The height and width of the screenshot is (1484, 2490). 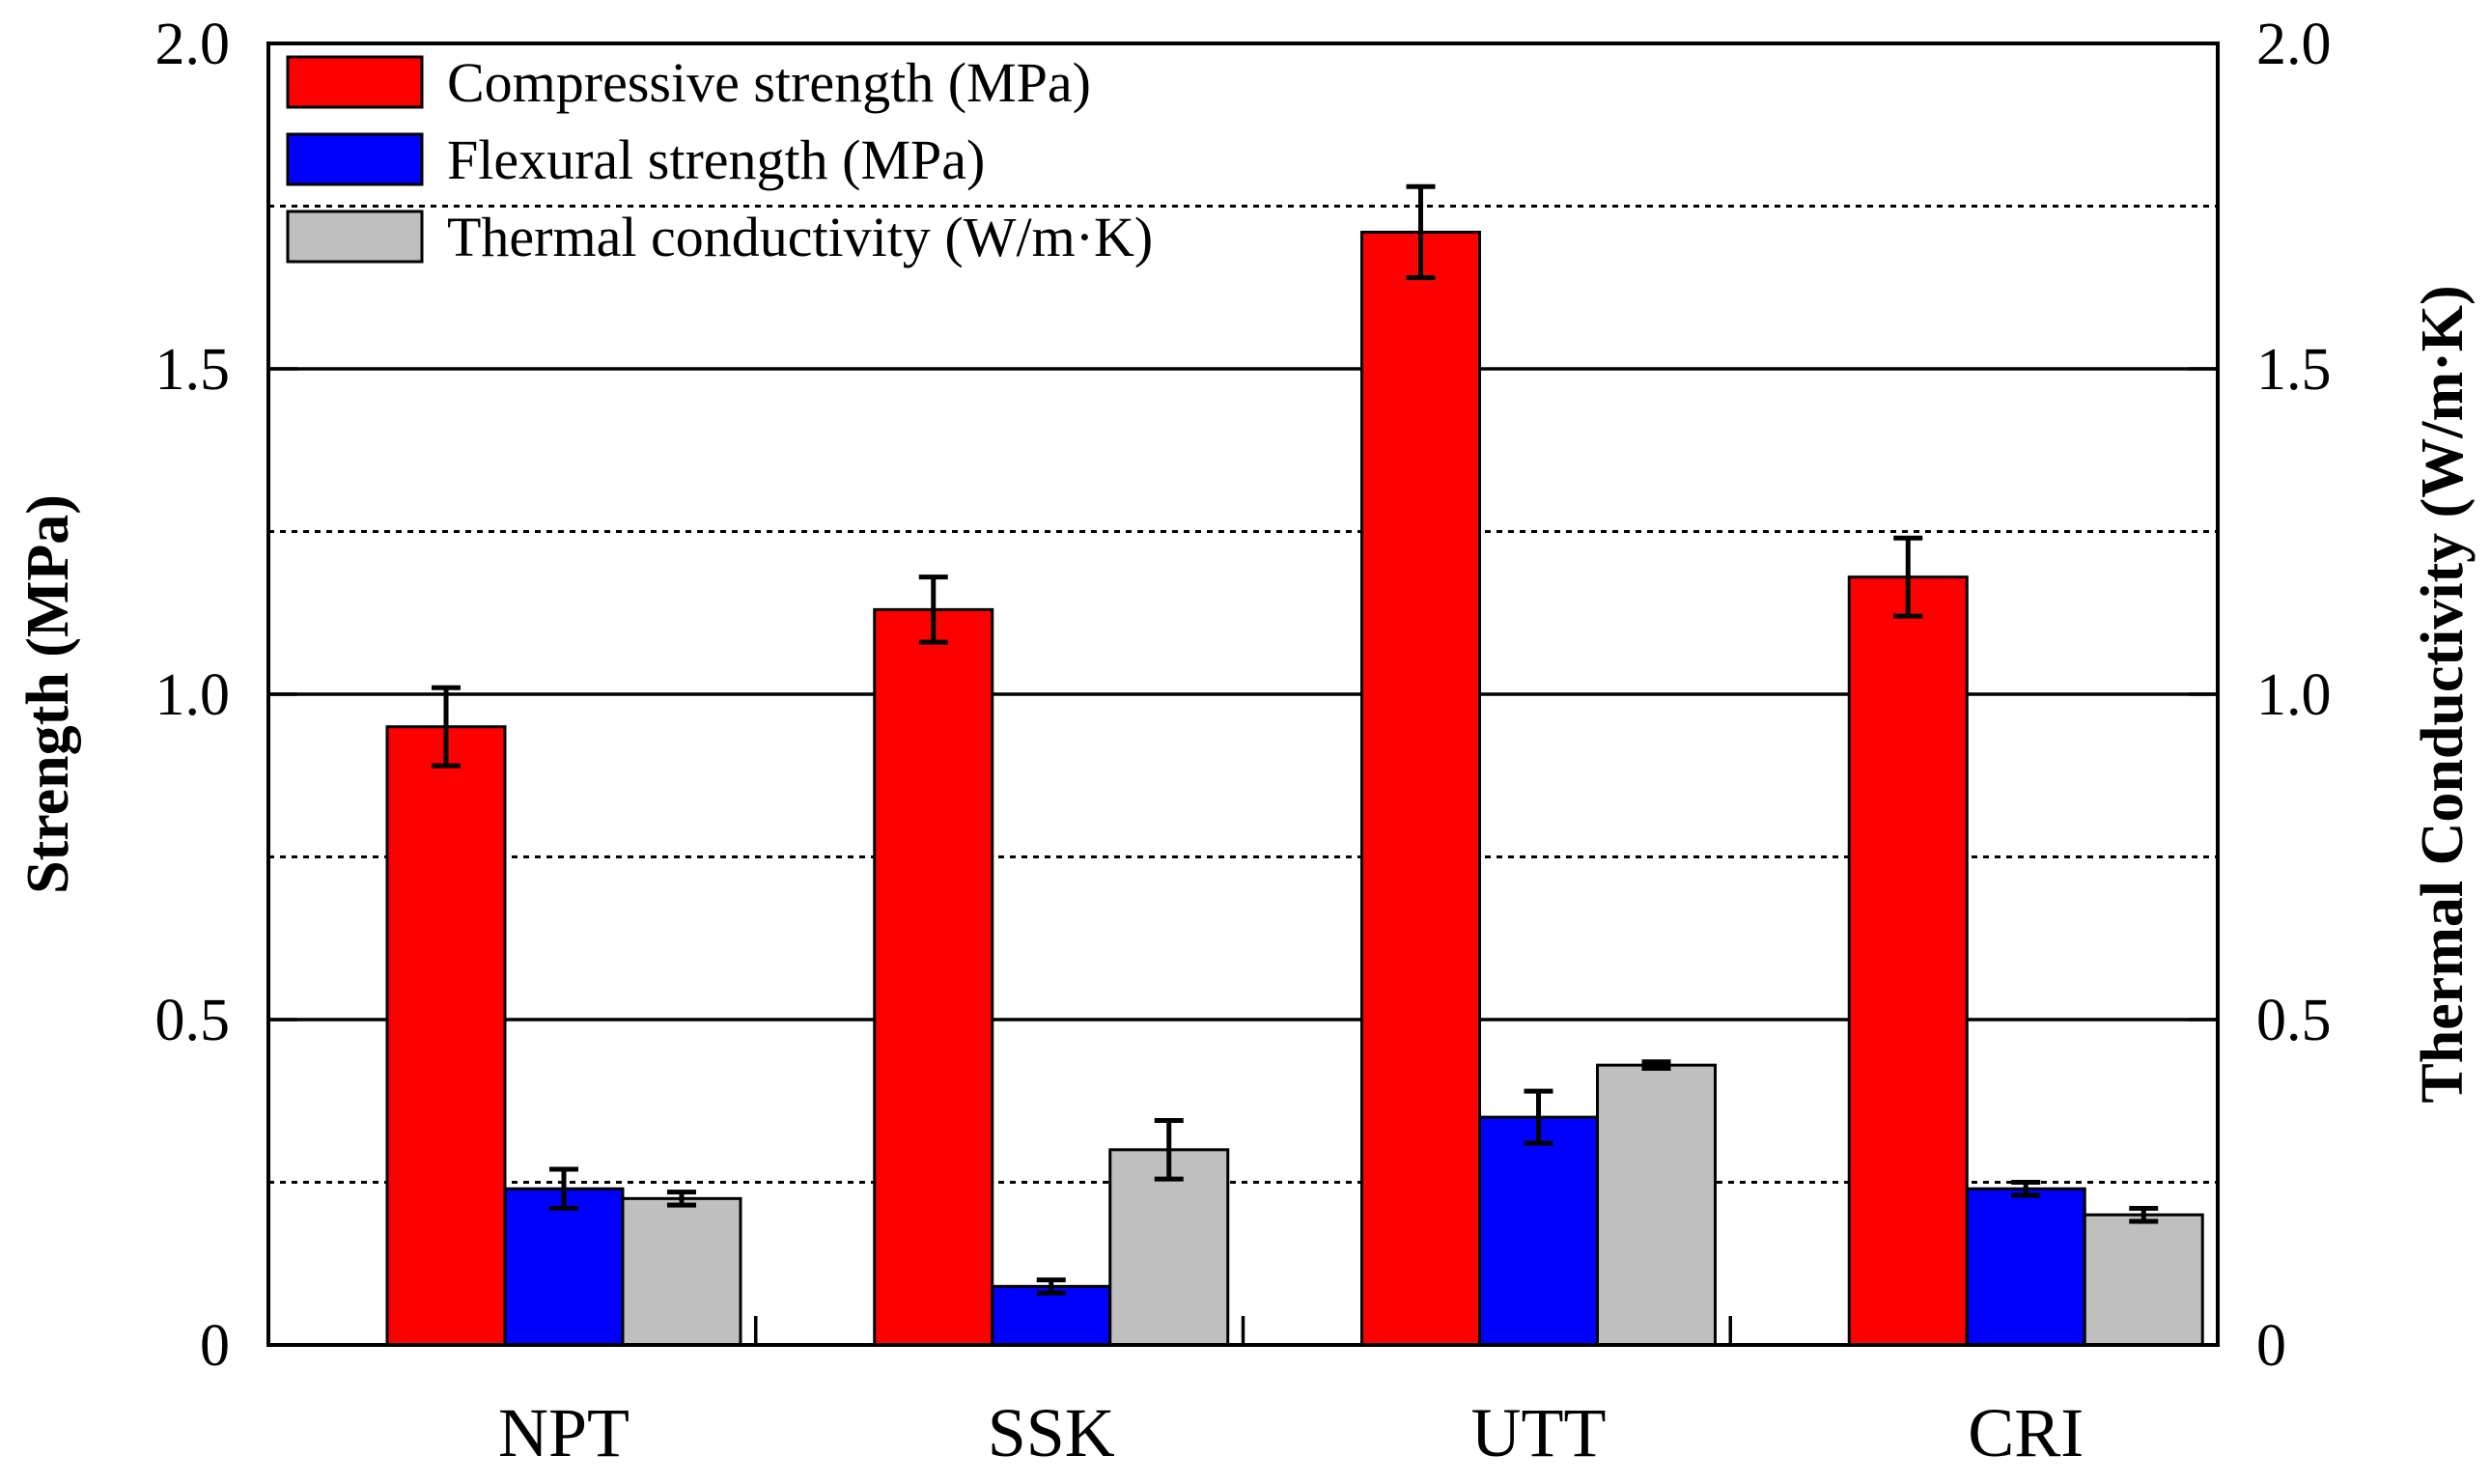 I want to click on y-tick-label: 0.5, so click(x=193, y=1021).